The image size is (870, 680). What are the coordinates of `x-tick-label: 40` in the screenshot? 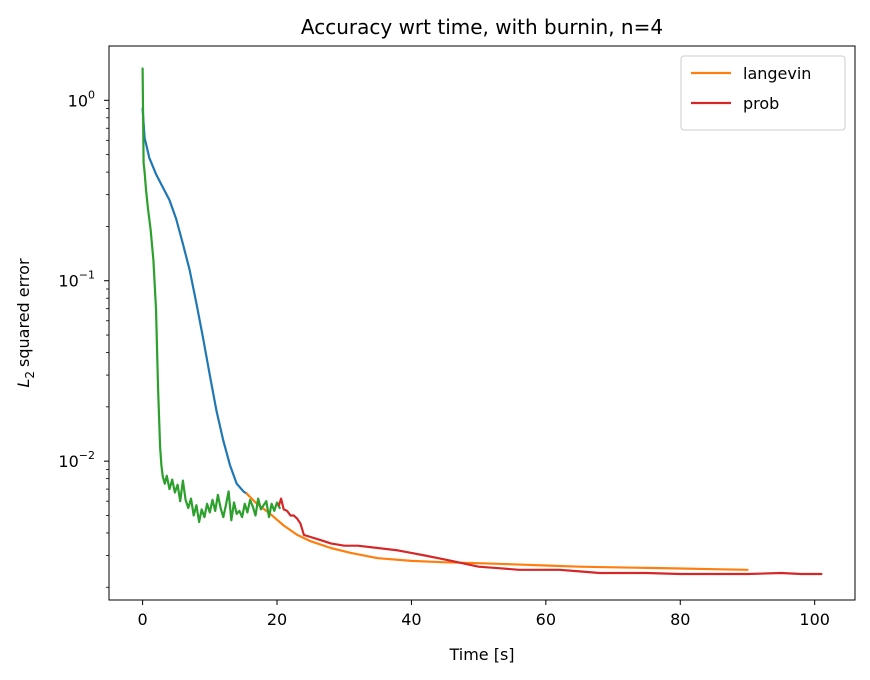 It's located at (411, 619).